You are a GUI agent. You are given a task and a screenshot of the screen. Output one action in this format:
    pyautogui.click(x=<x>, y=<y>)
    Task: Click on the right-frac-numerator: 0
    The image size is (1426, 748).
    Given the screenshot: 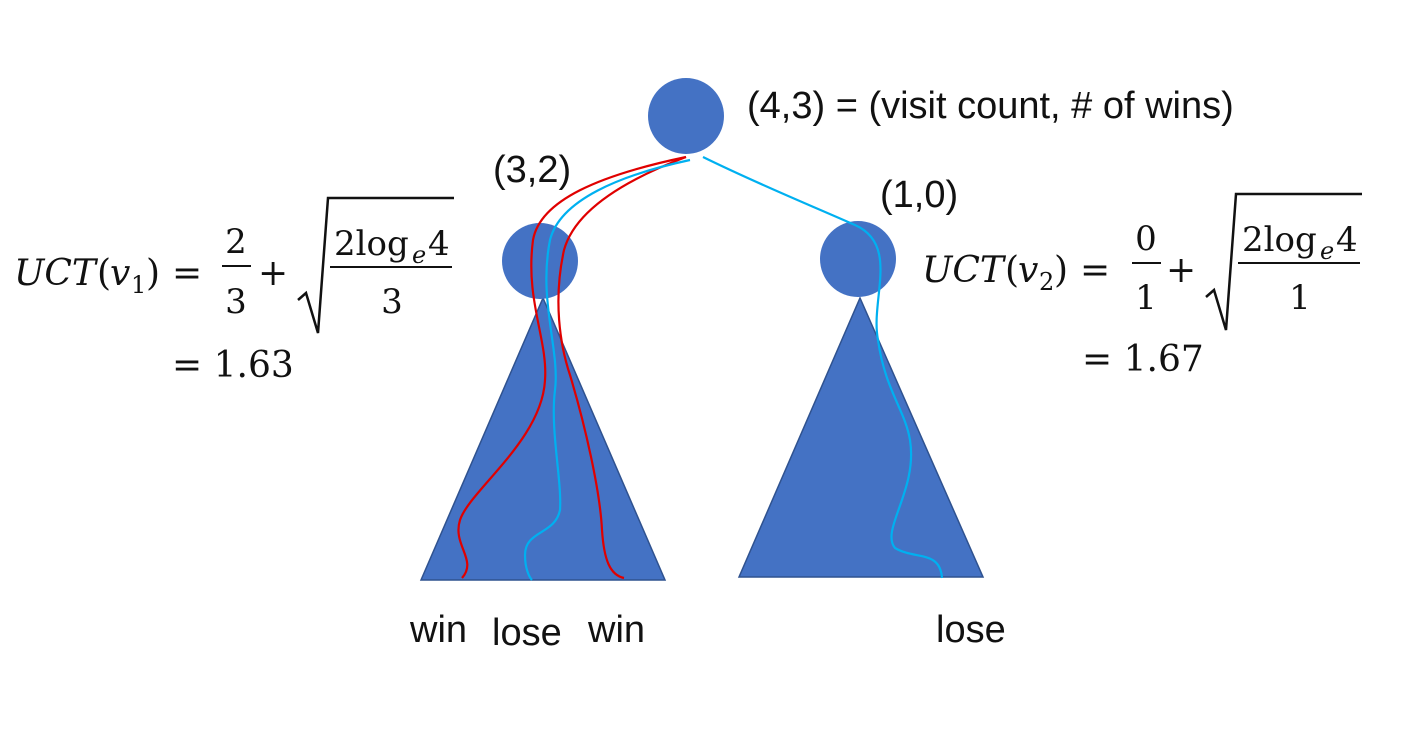 What is the action you would take?
    pyautogui.click(x=1146, y=239)
    